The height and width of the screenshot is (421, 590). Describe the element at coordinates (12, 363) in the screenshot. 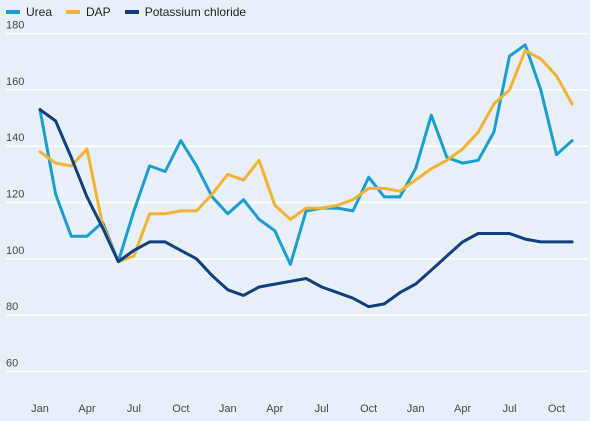

I see `y-tick-label: 60` at that location.